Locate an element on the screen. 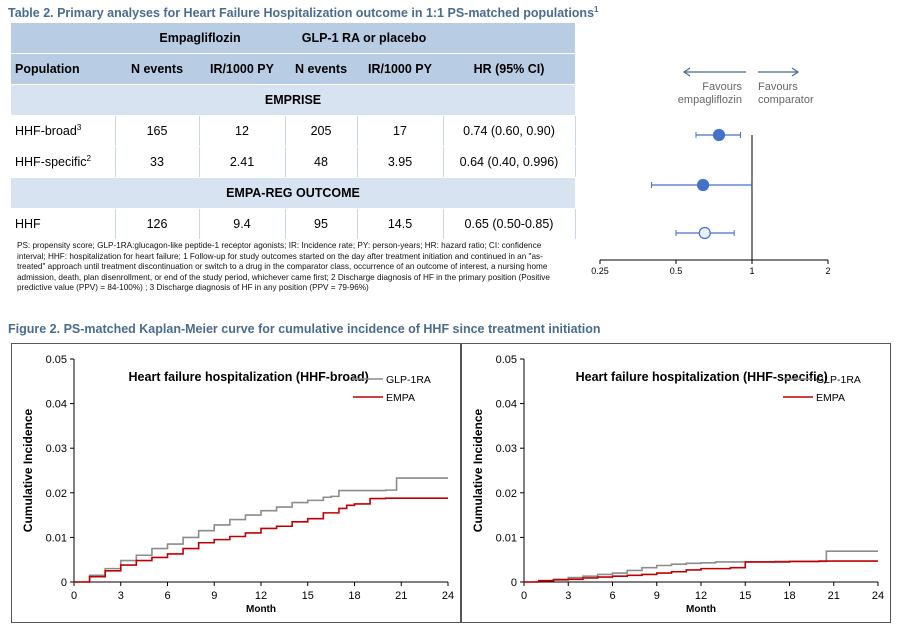  favours-right-arrowhead is located at coordinates (795, 72).